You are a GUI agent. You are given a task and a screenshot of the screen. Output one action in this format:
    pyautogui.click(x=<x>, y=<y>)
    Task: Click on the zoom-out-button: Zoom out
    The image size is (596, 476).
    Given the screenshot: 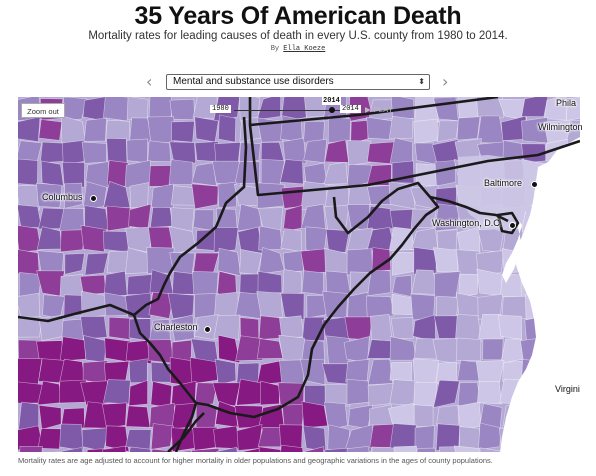 What is the action you would take?
    pyautogui.click(x=43, y=110)
    